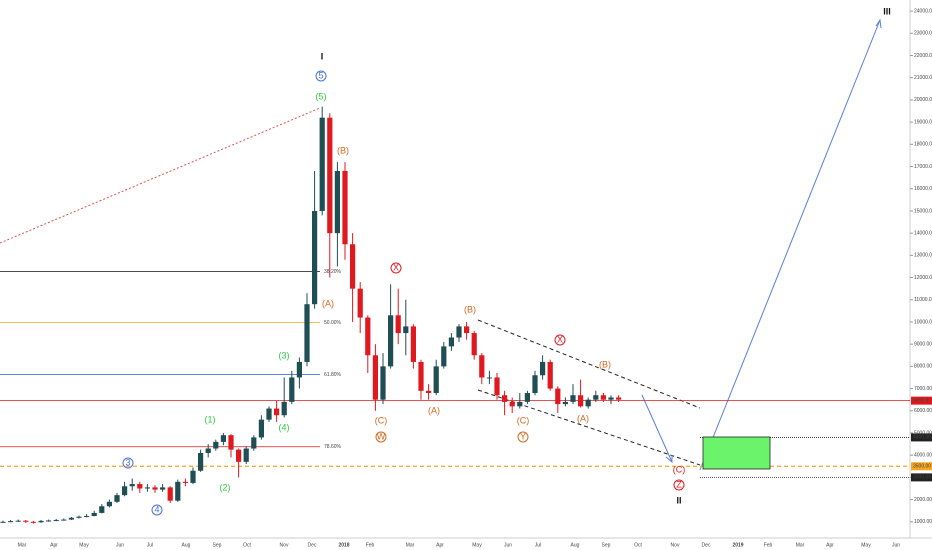 Image resolution: width=932 pixels, height=550 pixels. I want to click on y-tick-label: 10000.00, so click(923, 322).